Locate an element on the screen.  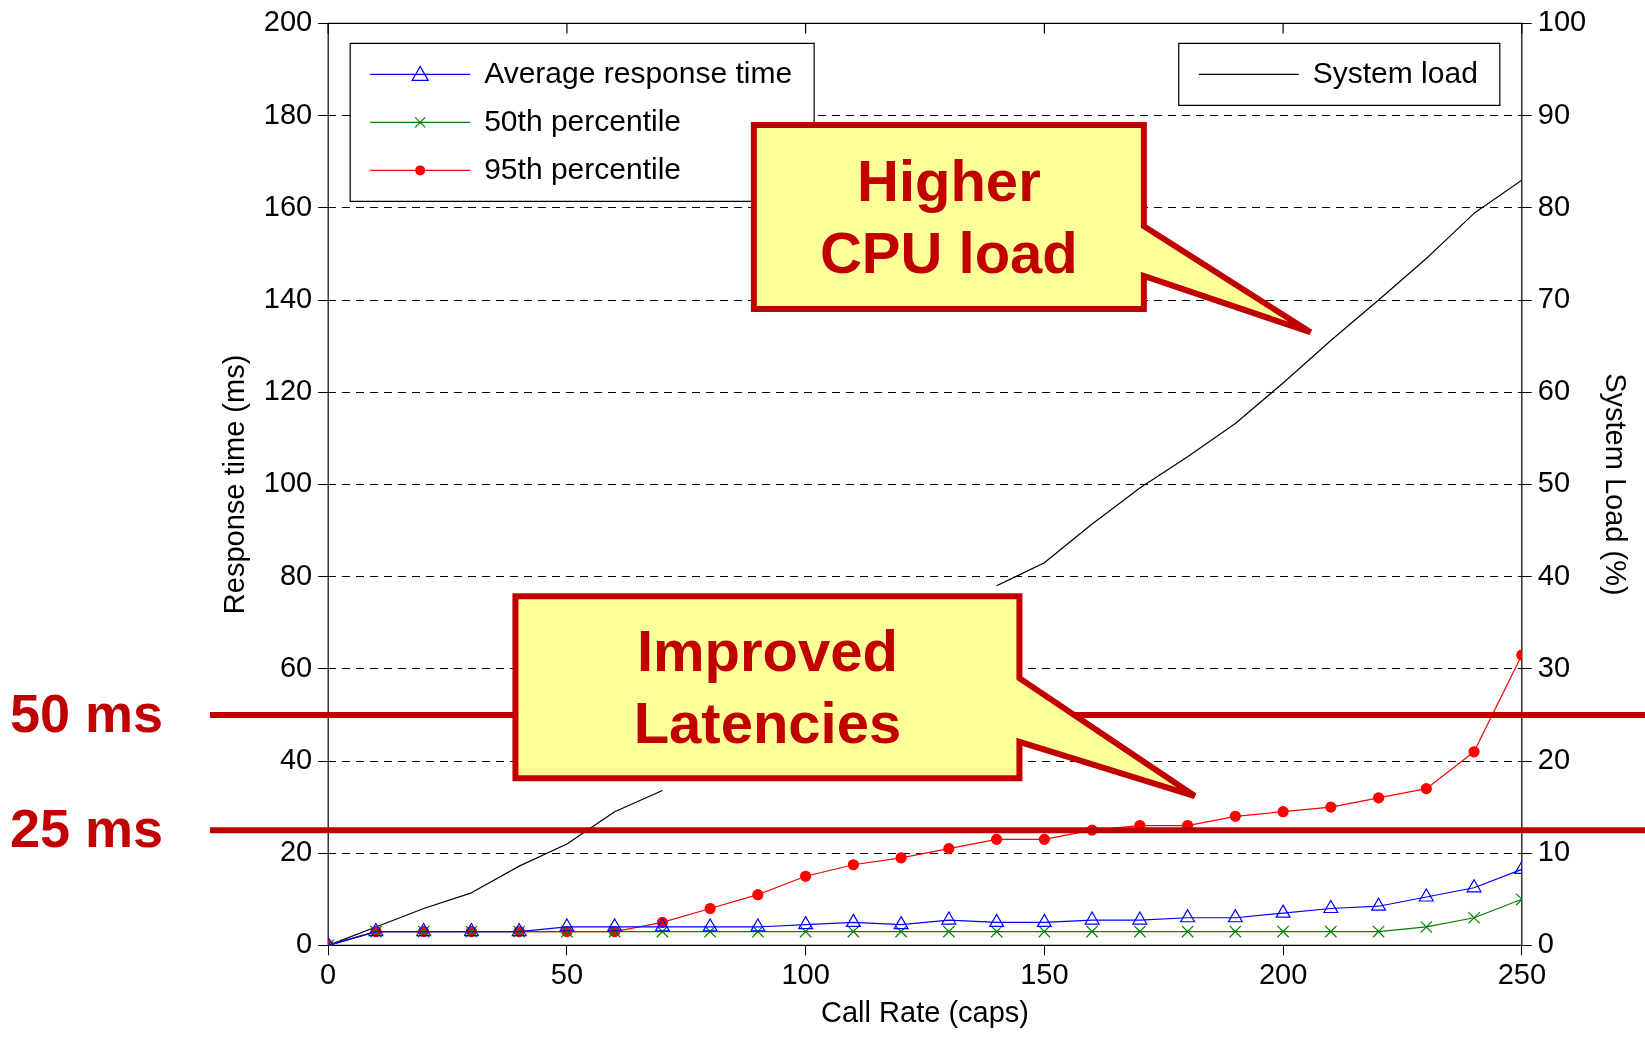
x-tick-label: 250 is located at coordinates (1522, 973).